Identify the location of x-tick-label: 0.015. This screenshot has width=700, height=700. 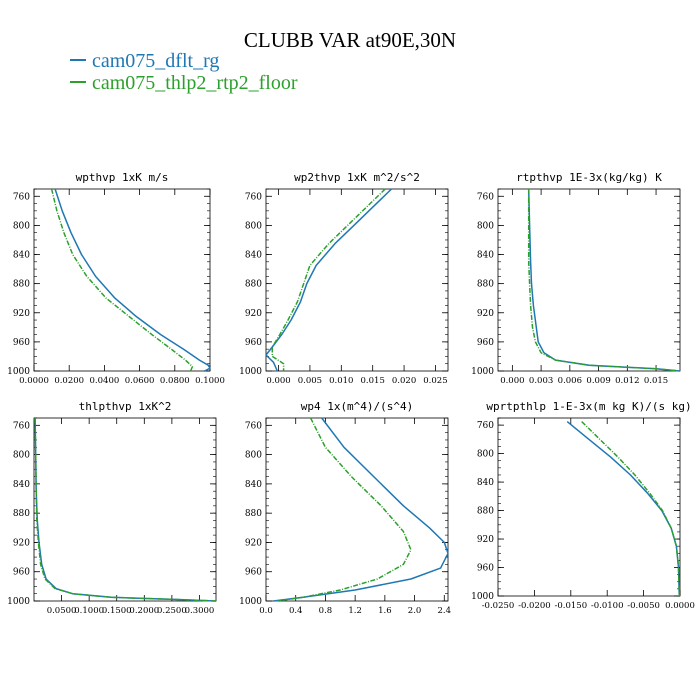
(656, 381).